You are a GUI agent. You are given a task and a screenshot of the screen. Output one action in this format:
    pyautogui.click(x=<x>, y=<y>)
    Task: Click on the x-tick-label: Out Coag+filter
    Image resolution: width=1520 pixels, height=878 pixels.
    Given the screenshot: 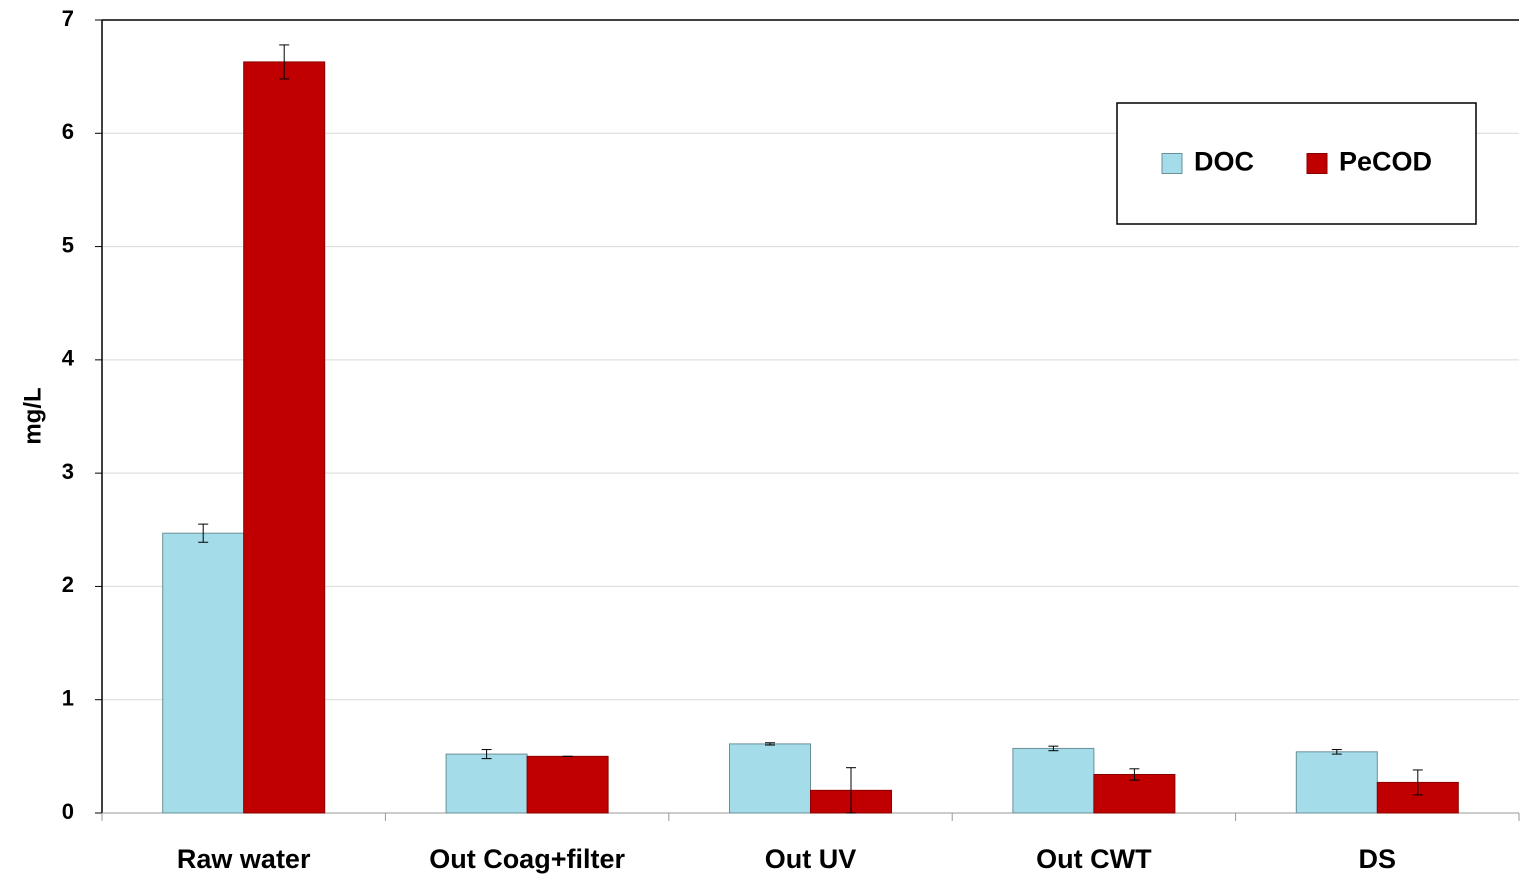 What is the action you would take?
    pyautogui.click(x=527, y=859)
    